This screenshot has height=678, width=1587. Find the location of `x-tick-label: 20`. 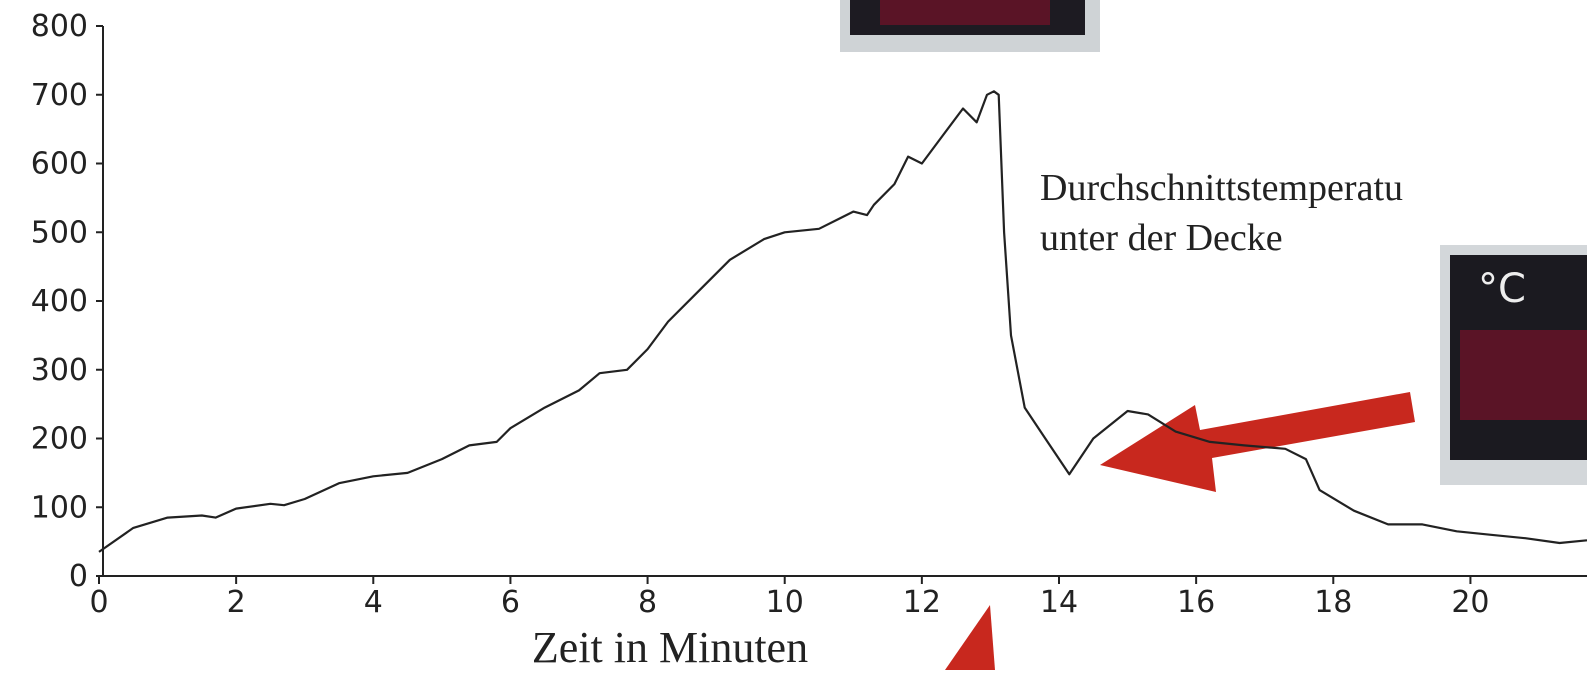

x-tick-label: 20 is located at coordinates (1470, 602).